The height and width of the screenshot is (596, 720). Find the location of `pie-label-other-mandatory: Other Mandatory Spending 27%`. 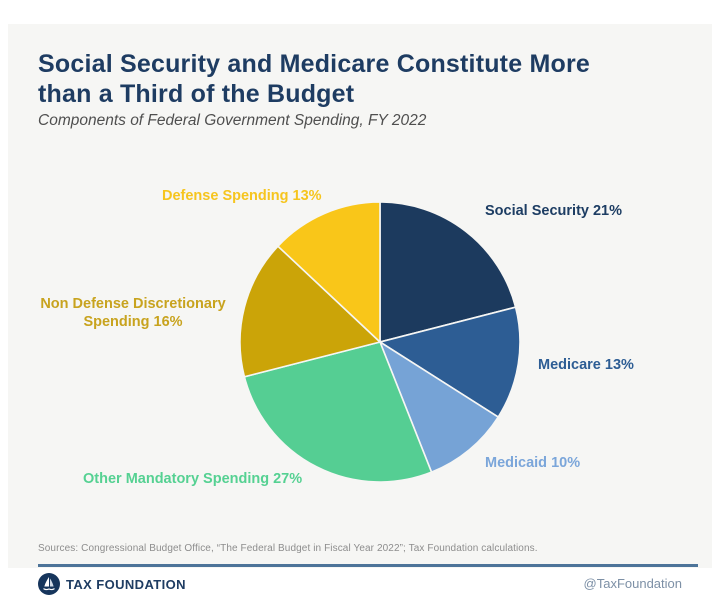

pie-label-other-mandatory: Other Mandatory Spending 27% is located at coordinates (193, 479).